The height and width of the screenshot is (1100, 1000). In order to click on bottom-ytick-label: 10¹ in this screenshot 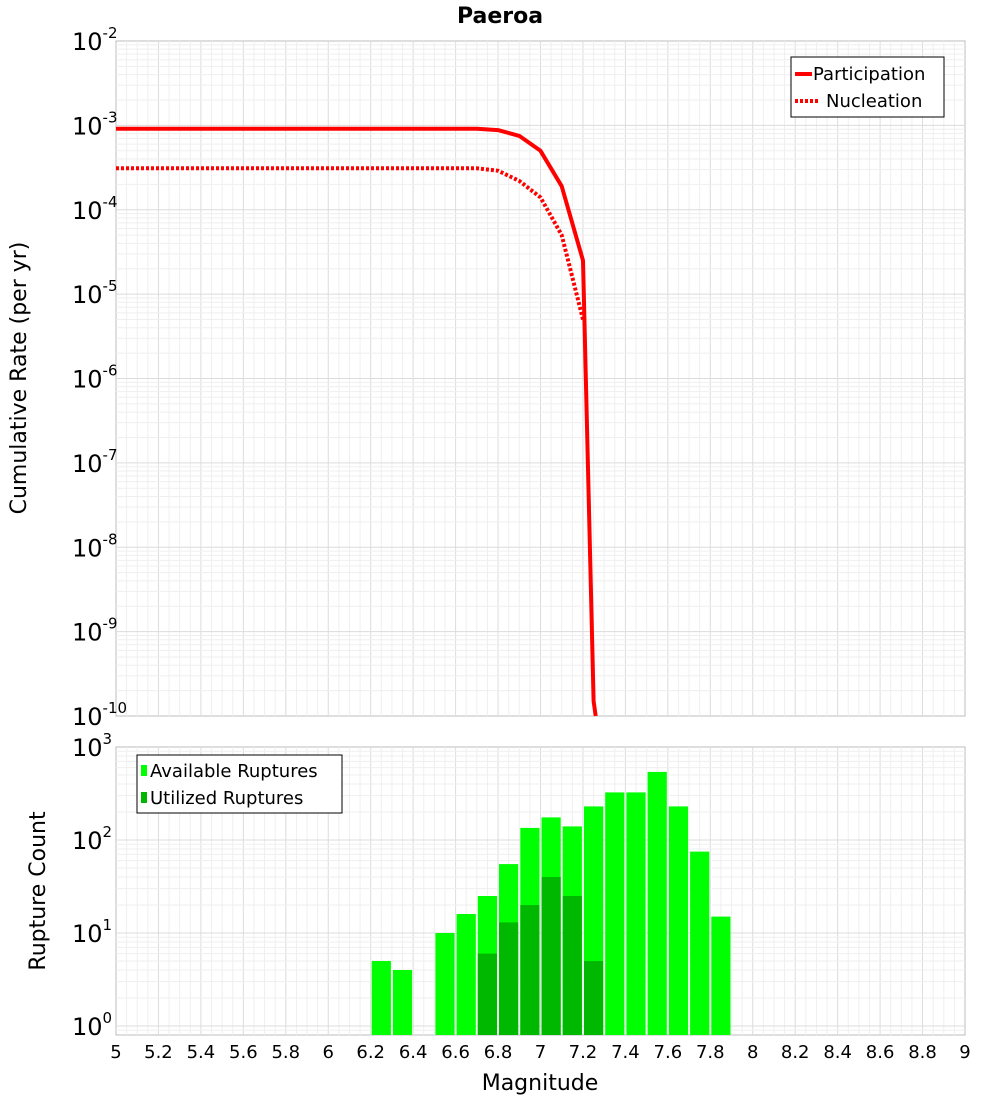, I will do `click(92, 932)`.